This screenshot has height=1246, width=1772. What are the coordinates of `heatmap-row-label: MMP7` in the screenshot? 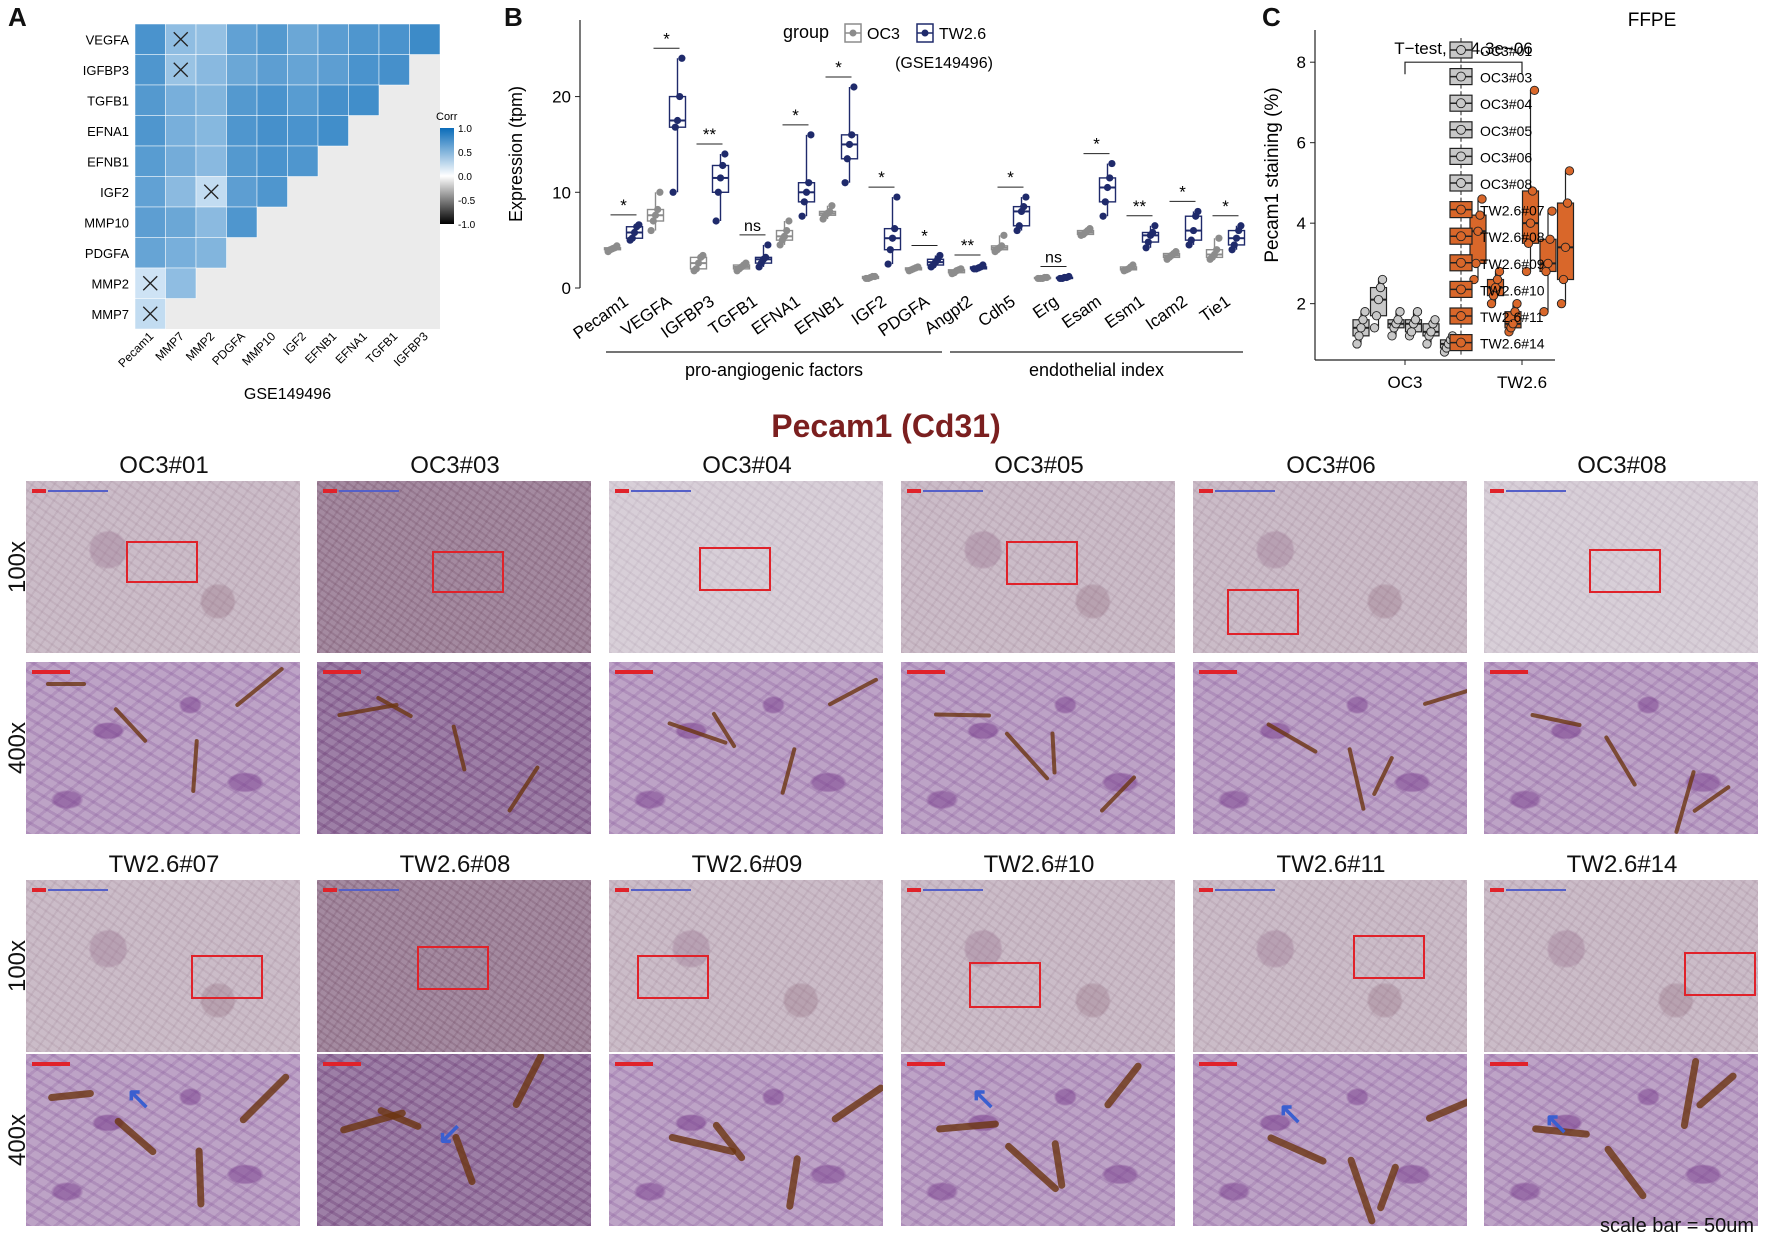 It's located at (110, 314).